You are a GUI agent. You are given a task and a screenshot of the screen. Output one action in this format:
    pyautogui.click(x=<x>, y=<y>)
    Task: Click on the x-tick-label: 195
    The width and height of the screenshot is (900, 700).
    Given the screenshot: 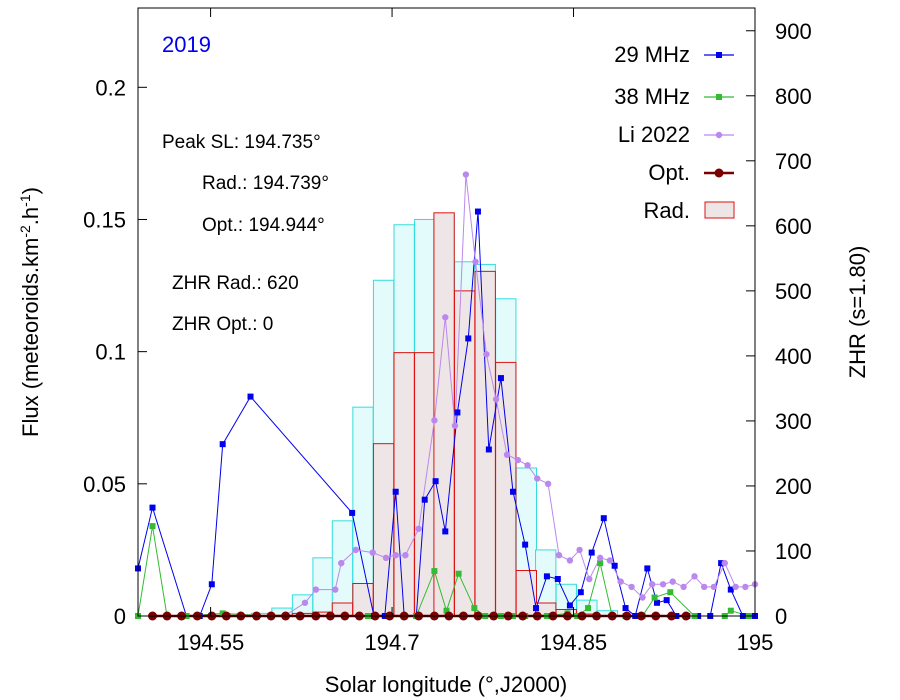 What is the action you would take?
    pyautogui.click(x=755, y=642)
    